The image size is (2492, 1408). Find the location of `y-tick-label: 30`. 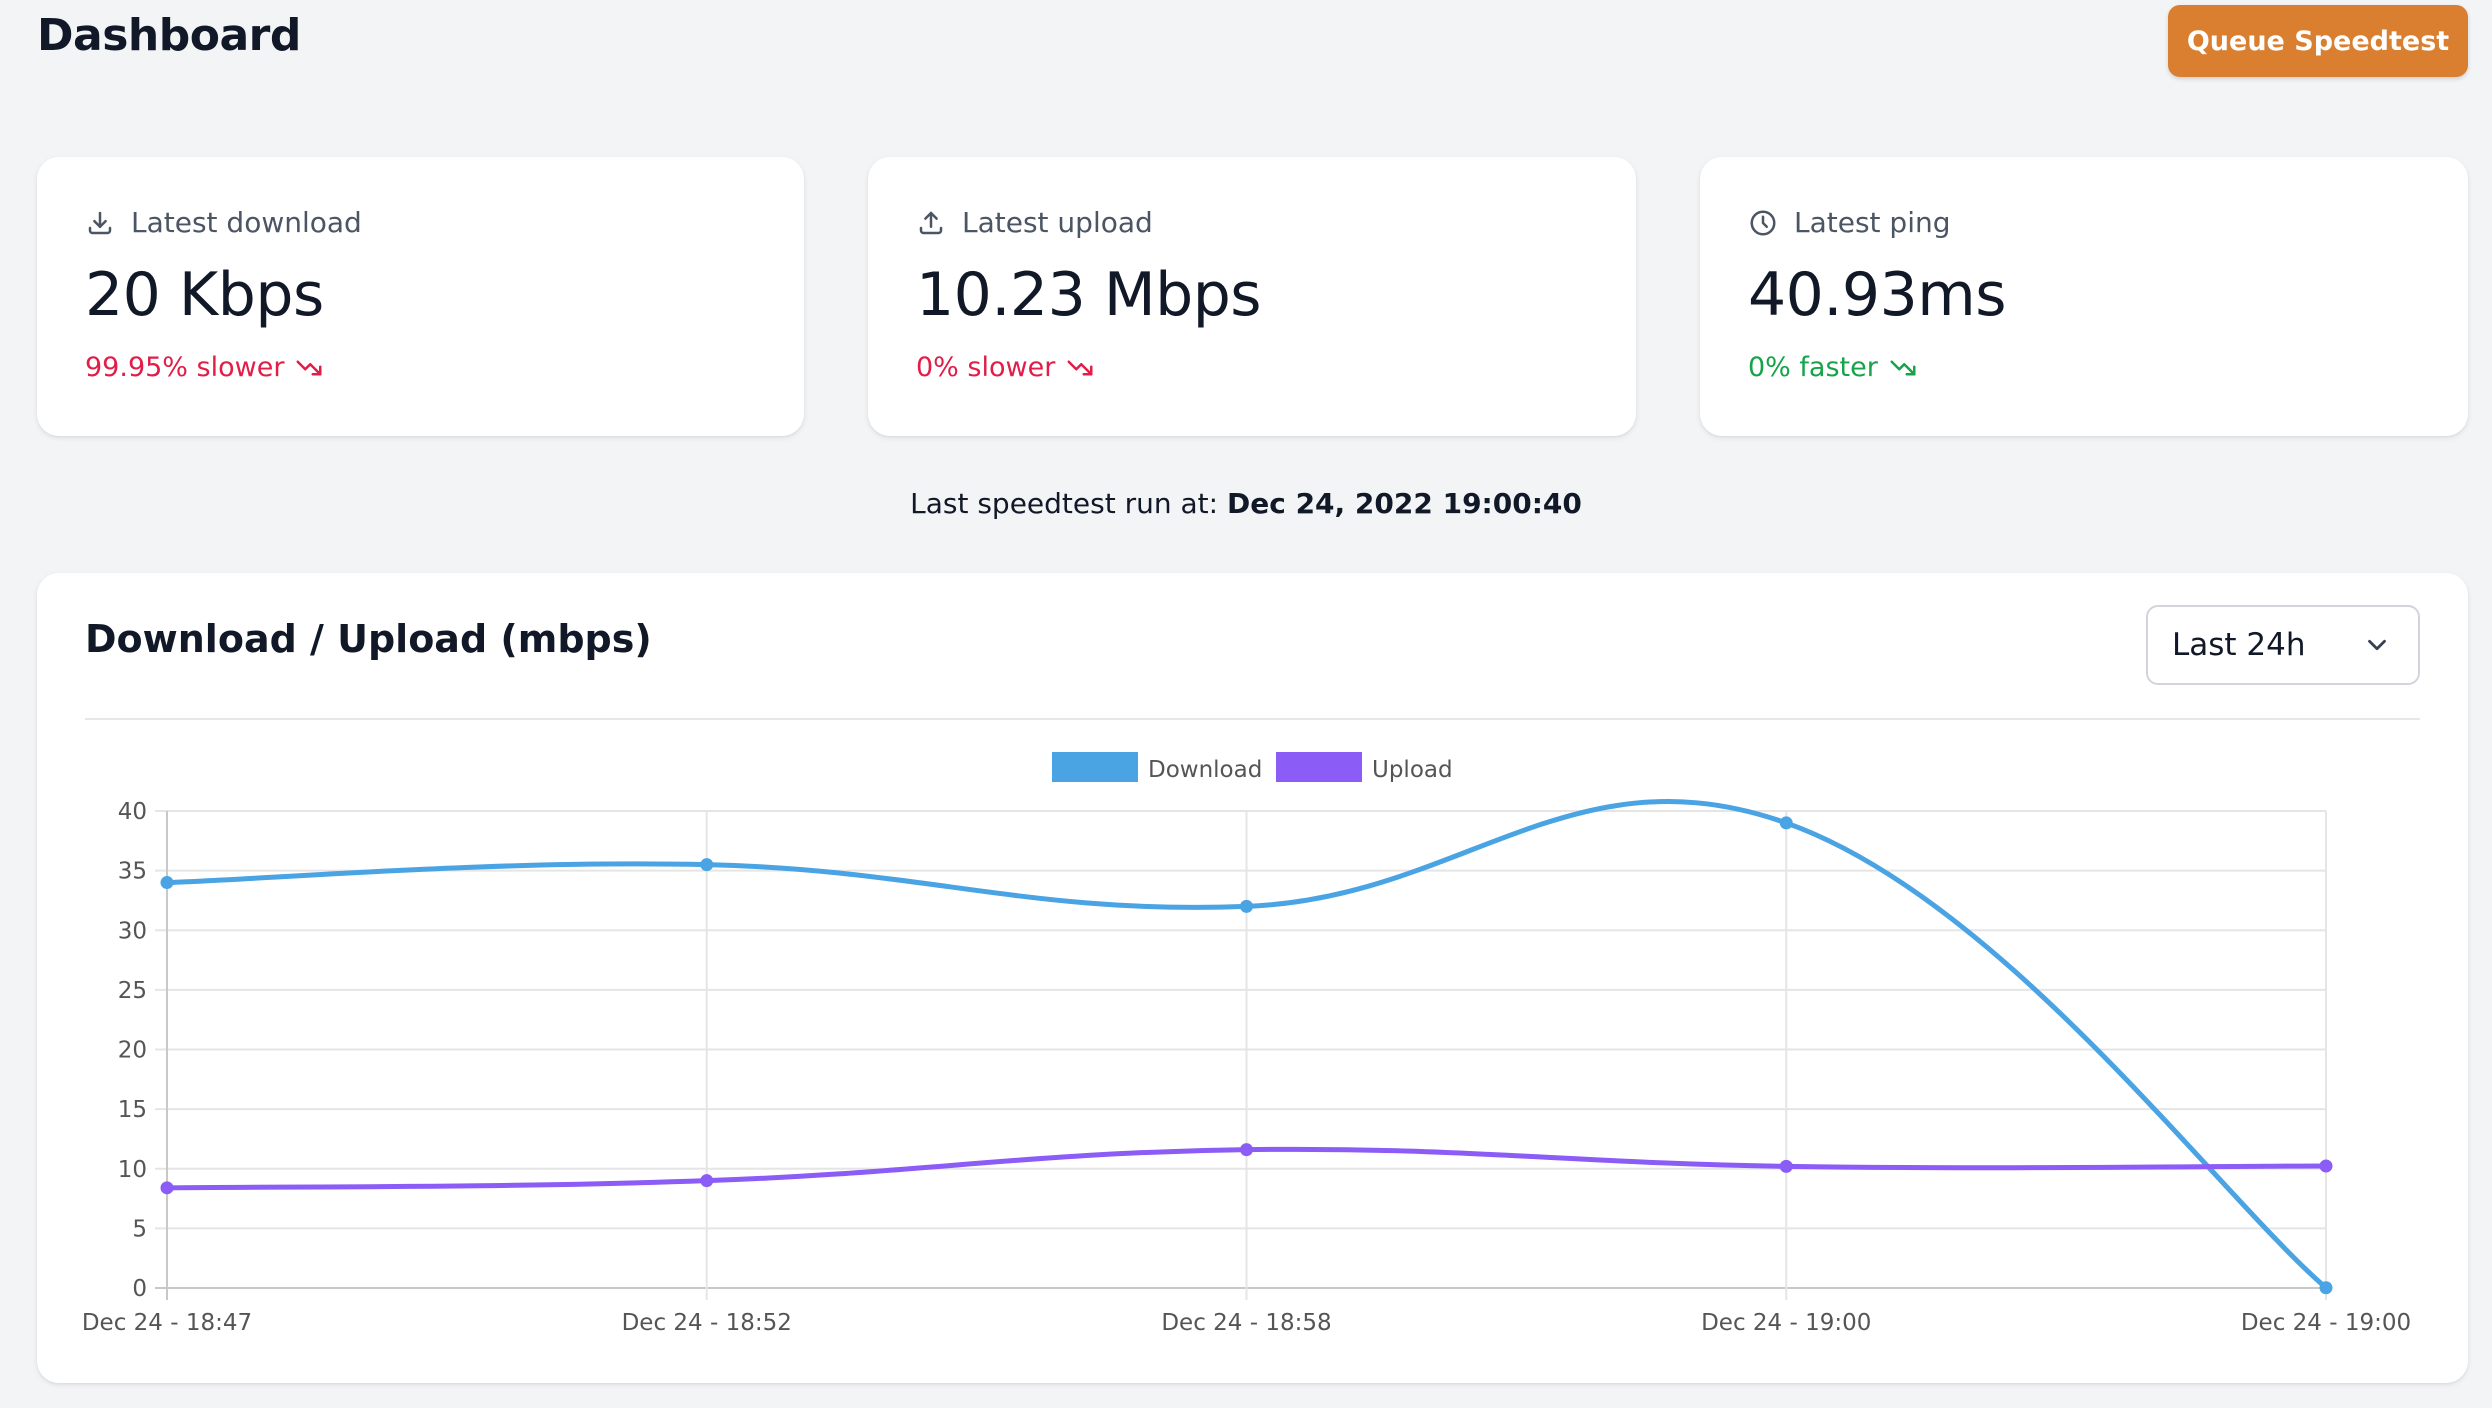

y-tick-label: 30 is located at coordinates (132, 931).